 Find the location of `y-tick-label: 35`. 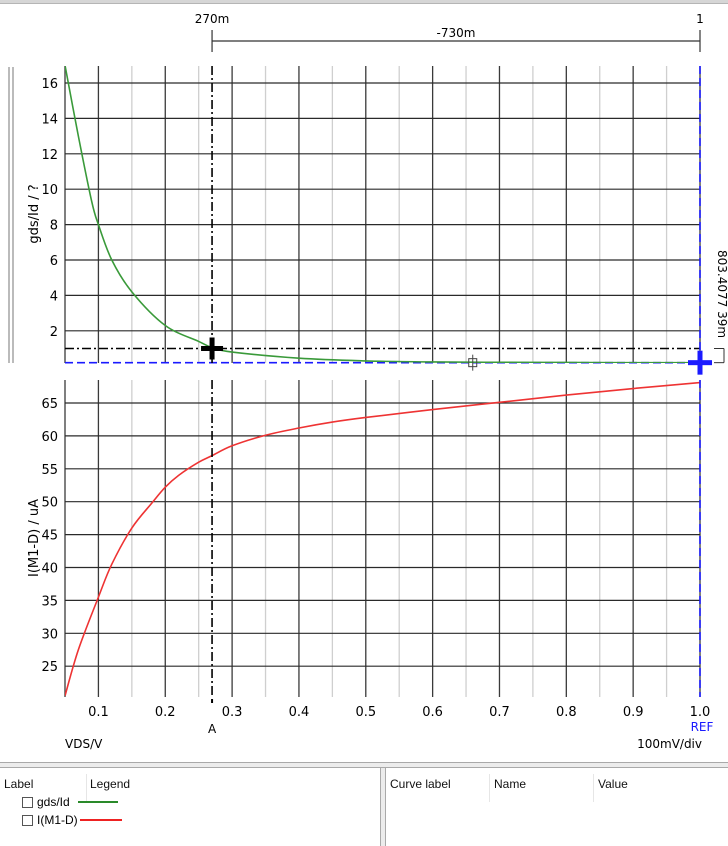

y-tick-label: 35 is located at coordinates (49, 601).